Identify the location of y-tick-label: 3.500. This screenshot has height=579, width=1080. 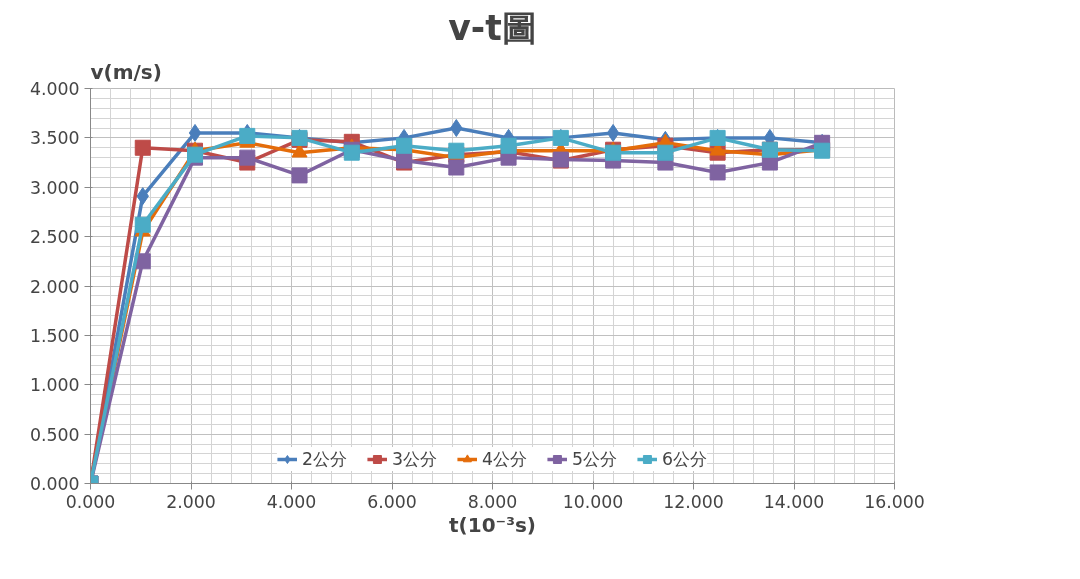
(54, 138).